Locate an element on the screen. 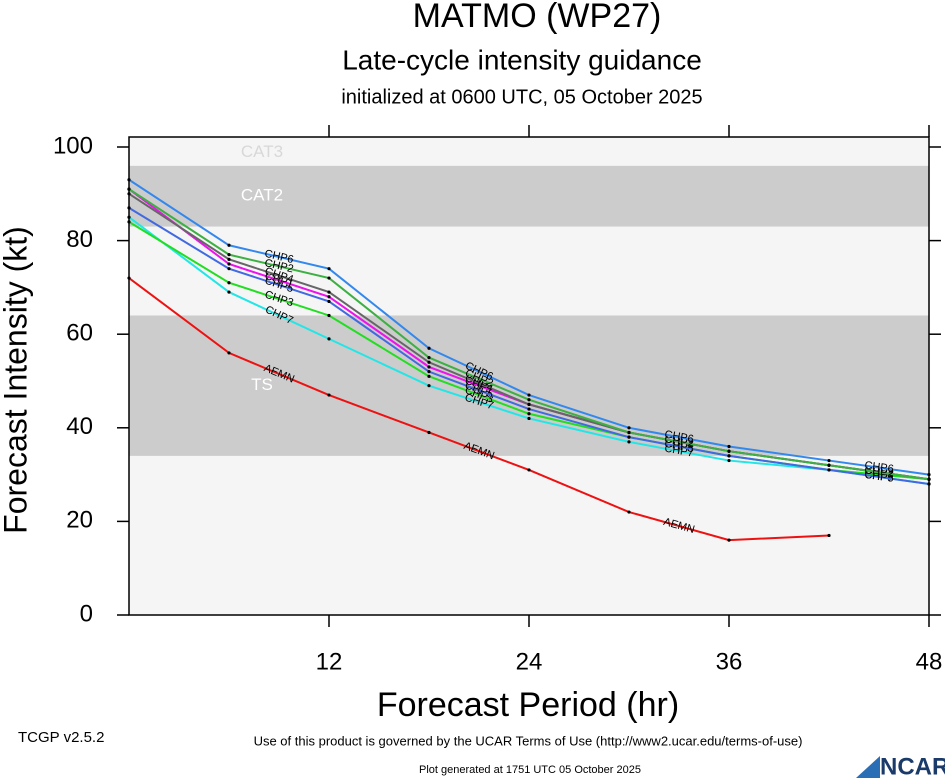 The height and width of the screenshot is (780, 945). line-label: CHP2 is located at coordinates (678, 441).